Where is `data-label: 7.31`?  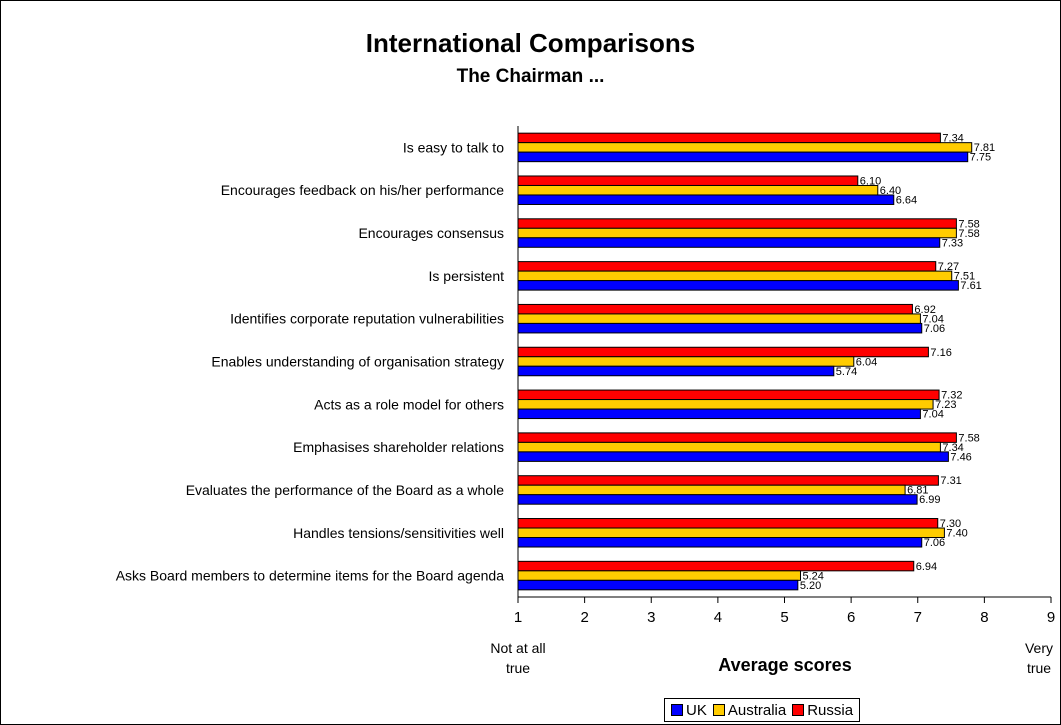
data-label: 7.31 is located at coordinates (950, 481).